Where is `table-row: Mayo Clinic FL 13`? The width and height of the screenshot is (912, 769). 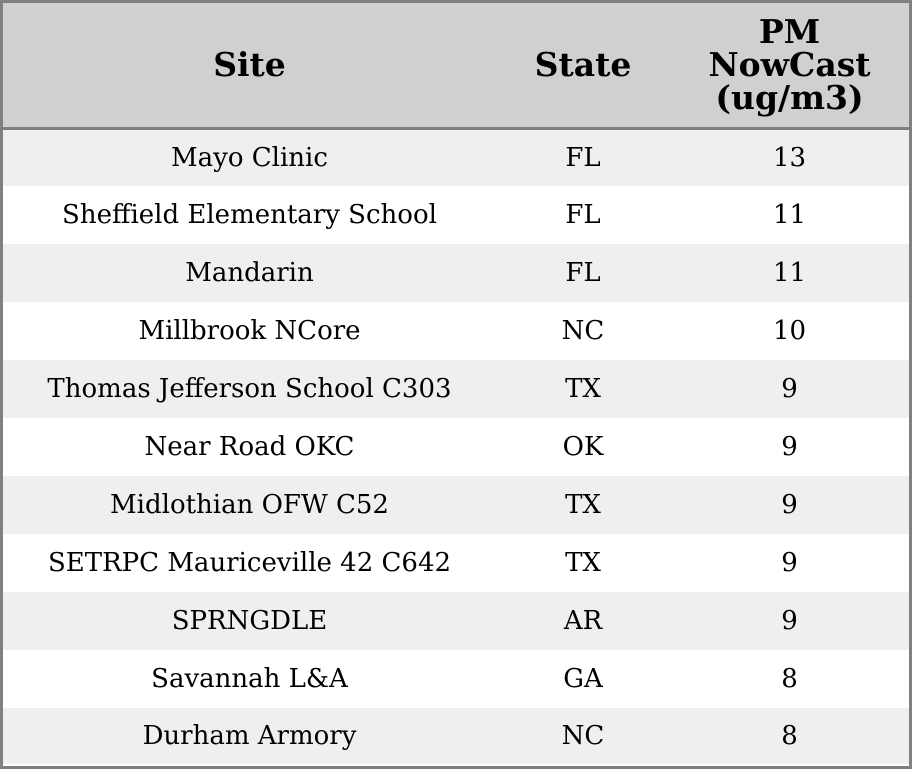 table-row: Mayo Clinic FL 13 is located at coordinates (456, 157).